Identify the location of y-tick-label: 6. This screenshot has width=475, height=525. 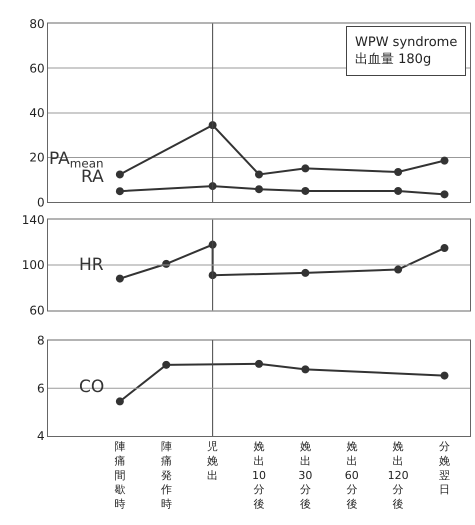
(40, 388).